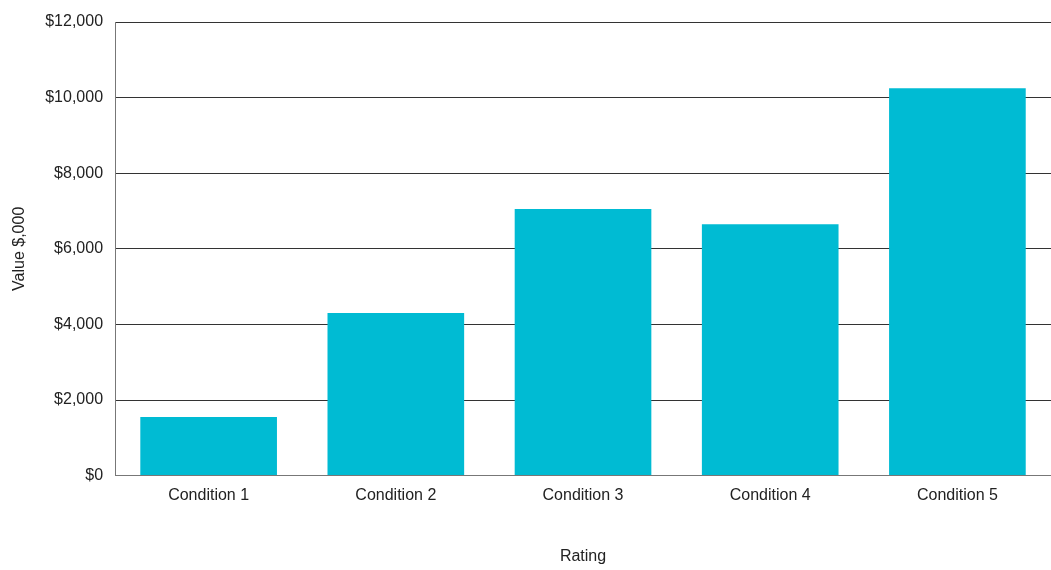 This screenshot has height=570, width=1051. What do you see at coordinates (94, 475) in the screenshot?
I see `y-tick-label: $0` at bounding box center [94, 475].